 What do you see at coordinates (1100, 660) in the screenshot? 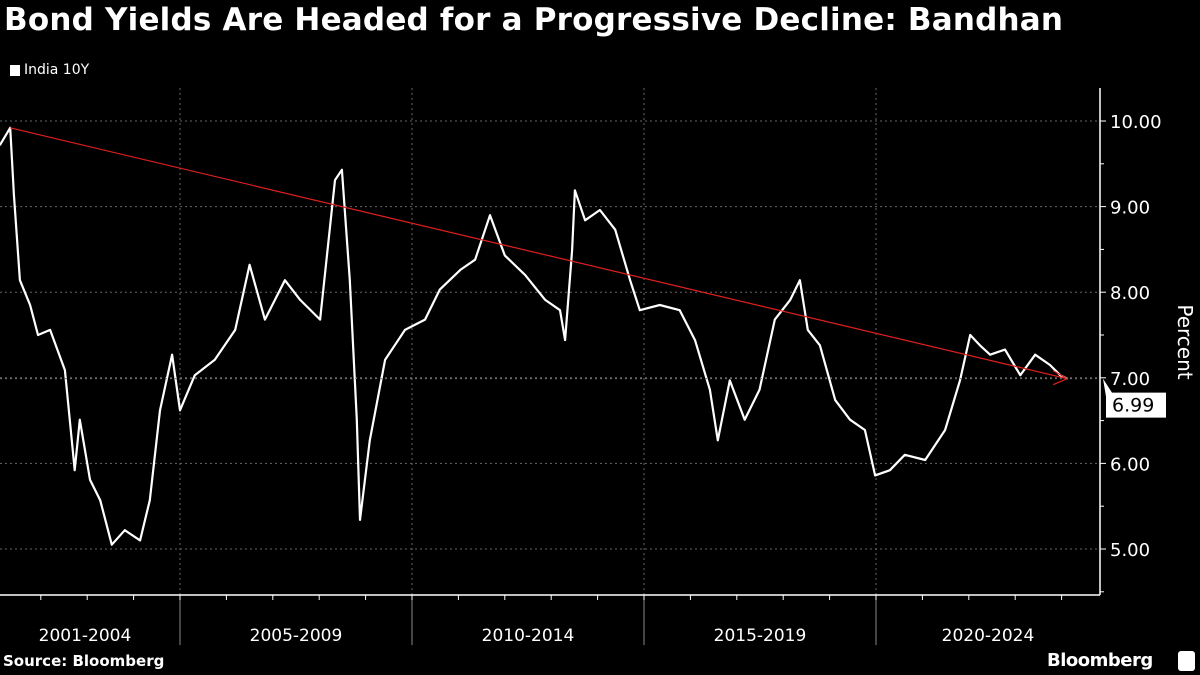
I see `brand-logo: Bloomberg` at bounding box center [1100, 660].